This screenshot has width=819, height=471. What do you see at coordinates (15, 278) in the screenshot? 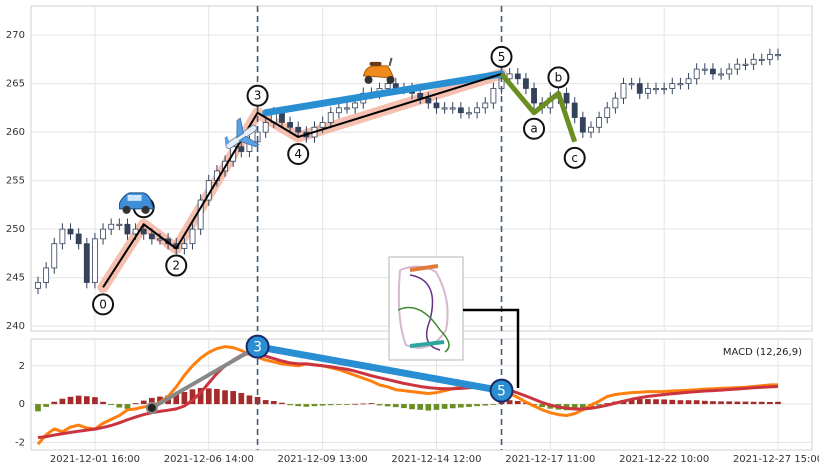
I see `price-y-tick-label: 245` at bounding box center [15, 278].